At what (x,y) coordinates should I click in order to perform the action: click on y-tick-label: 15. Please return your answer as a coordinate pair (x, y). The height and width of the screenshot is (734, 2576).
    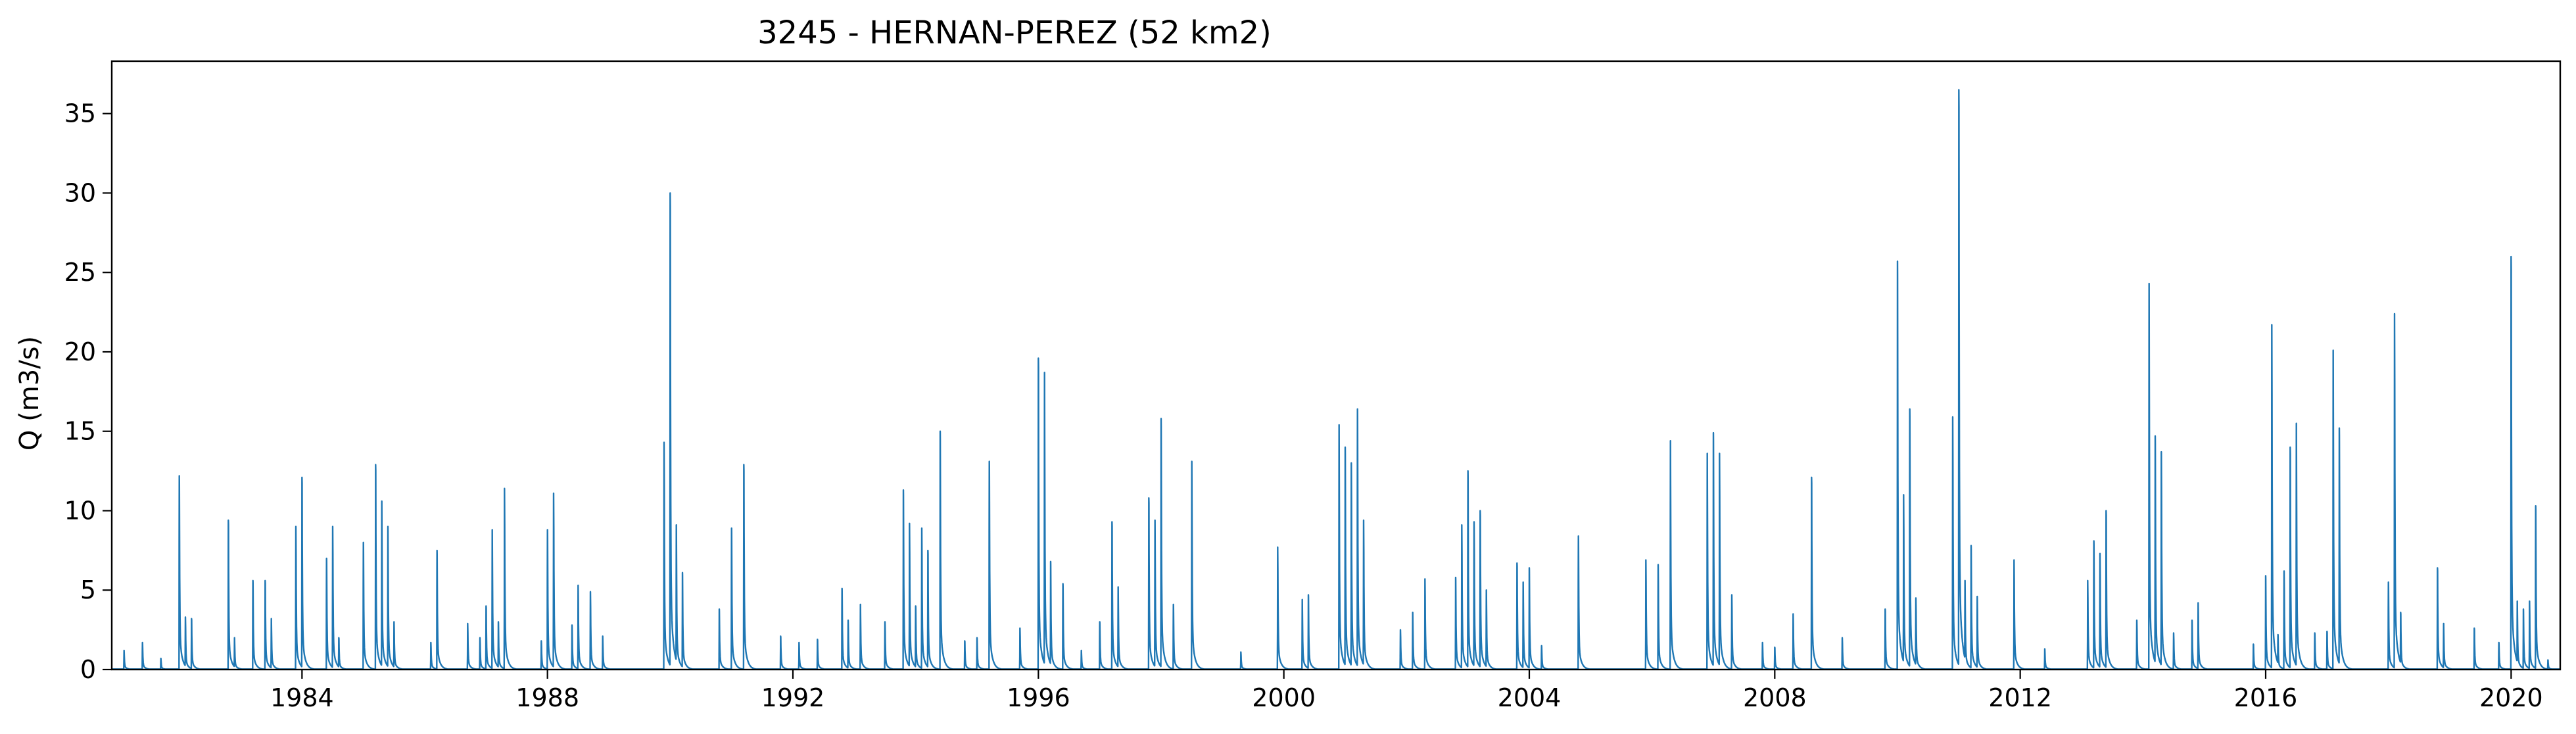
    Looking at the image, I should click on (80, 432).